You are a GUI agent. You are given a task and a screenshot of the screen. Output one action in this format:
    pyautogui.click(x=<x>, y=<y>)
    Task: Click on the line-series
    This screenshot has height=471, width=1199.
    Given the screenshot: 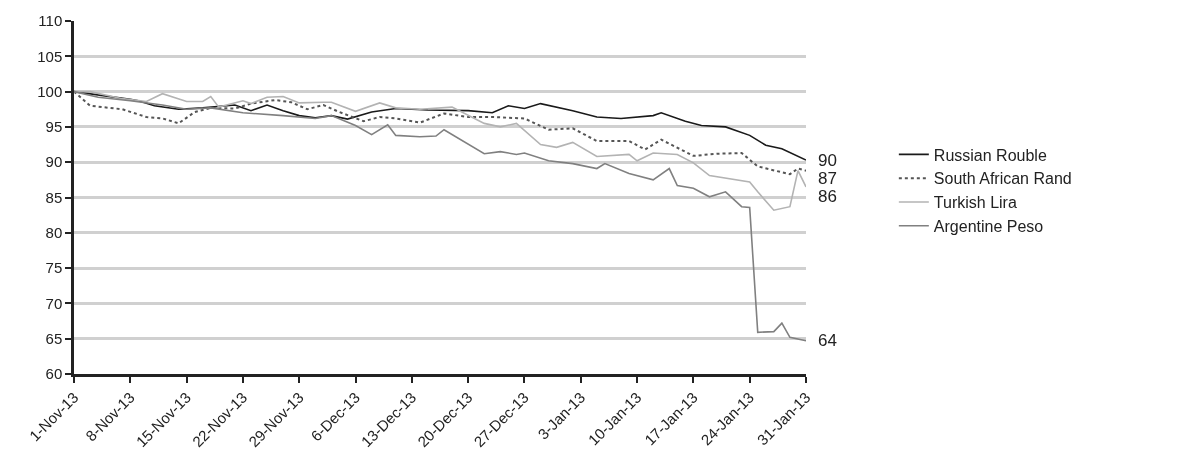 What is the action you would take?
    pyautogui.click(x=440, y=133)
    